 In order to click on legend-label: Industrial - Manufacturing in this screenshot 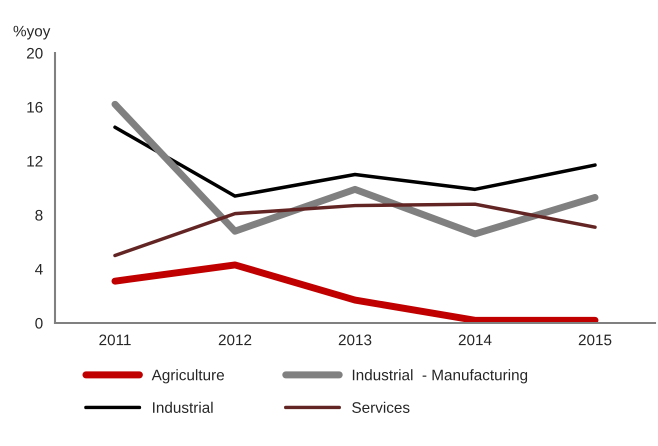, I will do `click(440, 376)`.